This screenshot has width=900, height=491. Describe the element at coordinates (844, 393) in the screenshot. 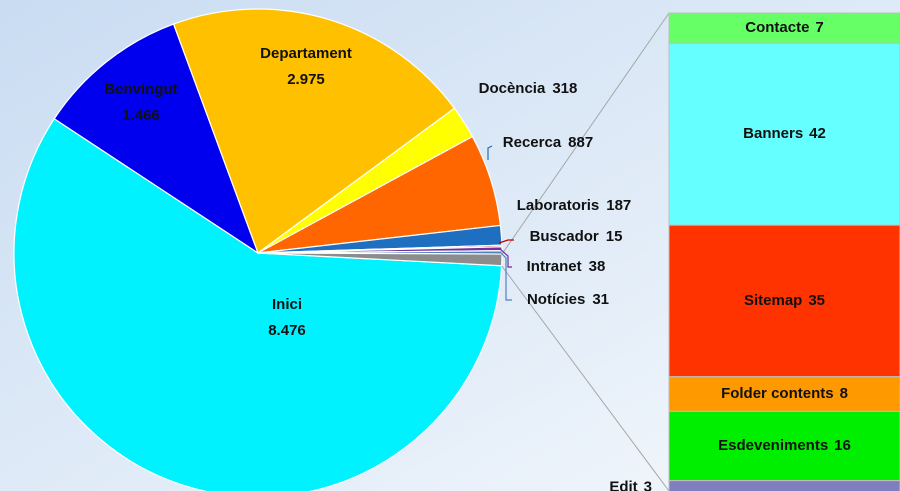

I see `bar-value: 8` at that location.